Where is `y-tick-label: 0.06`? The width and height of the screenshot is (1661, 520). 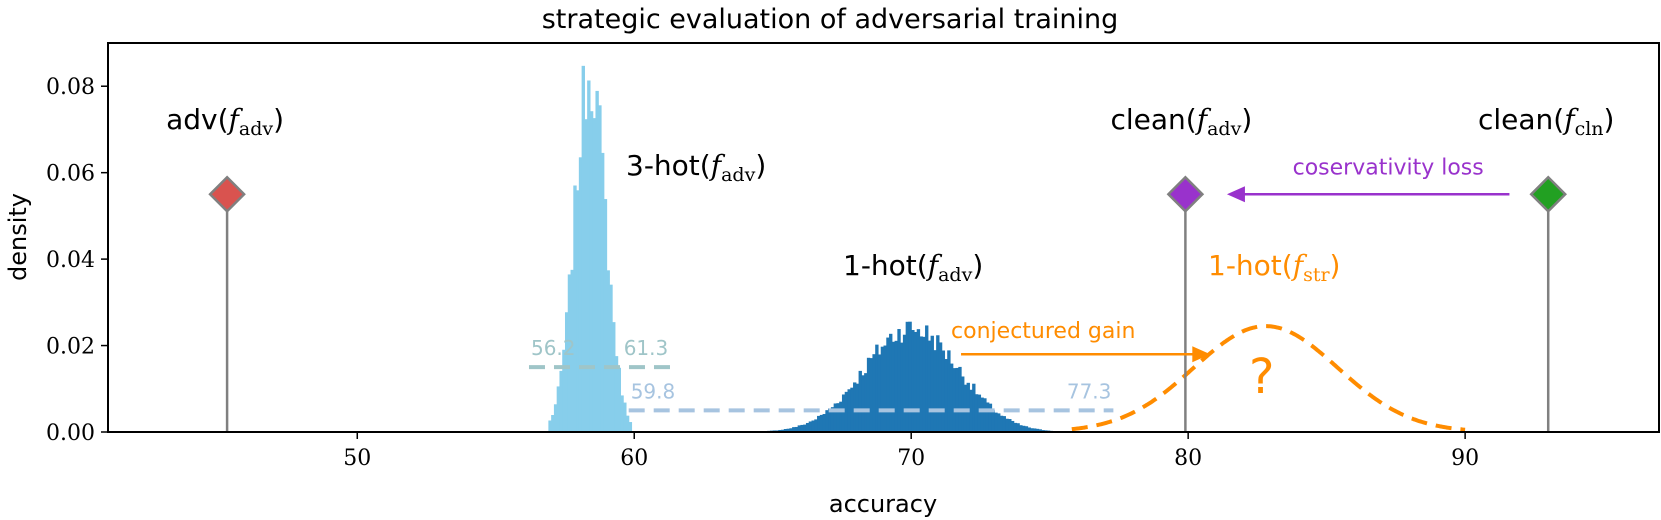
y-tick-label: 0.06 is located at coordinates (70, 174).